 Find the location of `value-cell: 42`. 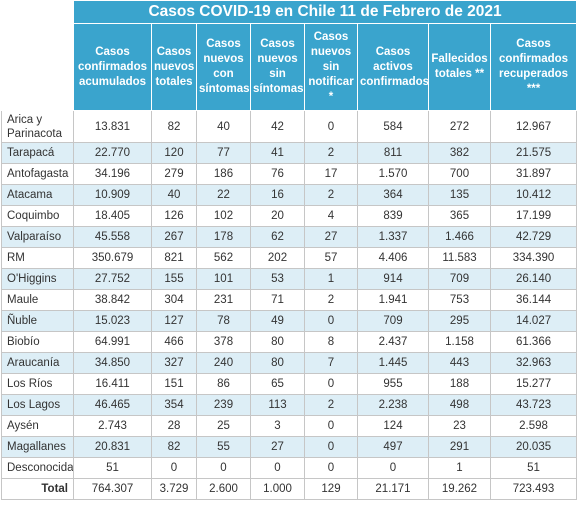

value-cell: 42 is located at coordinates (277, 126).